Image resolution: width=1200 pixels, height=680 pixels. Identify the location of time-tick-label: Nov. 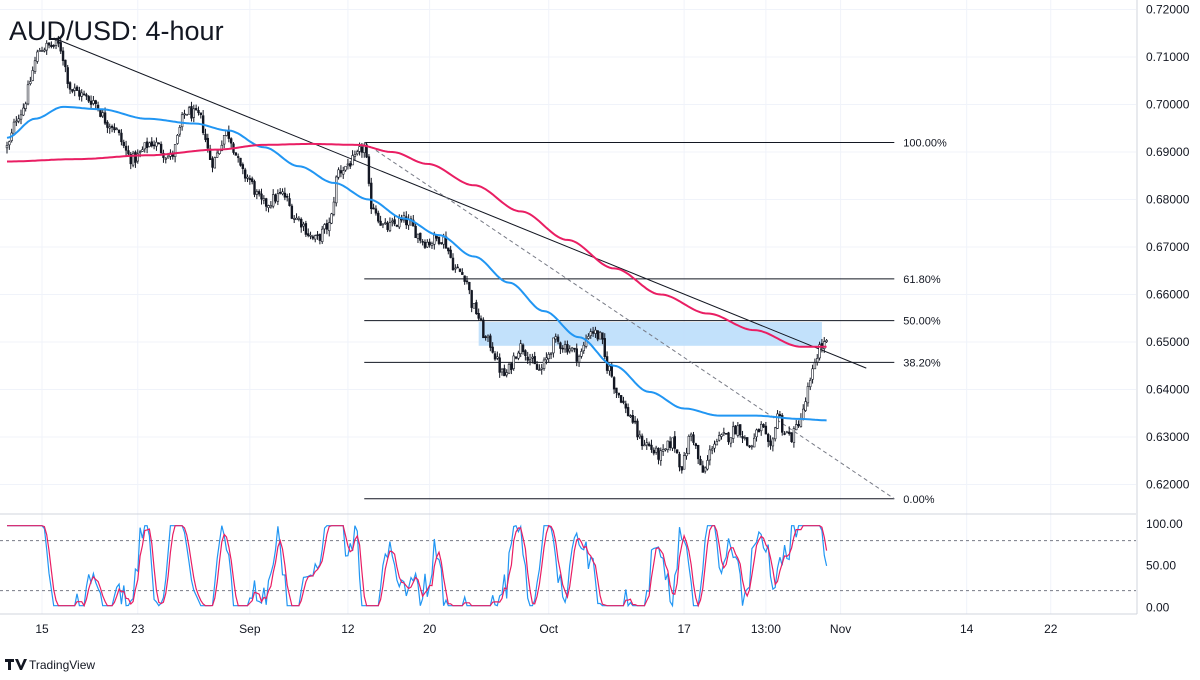
(840, 629).